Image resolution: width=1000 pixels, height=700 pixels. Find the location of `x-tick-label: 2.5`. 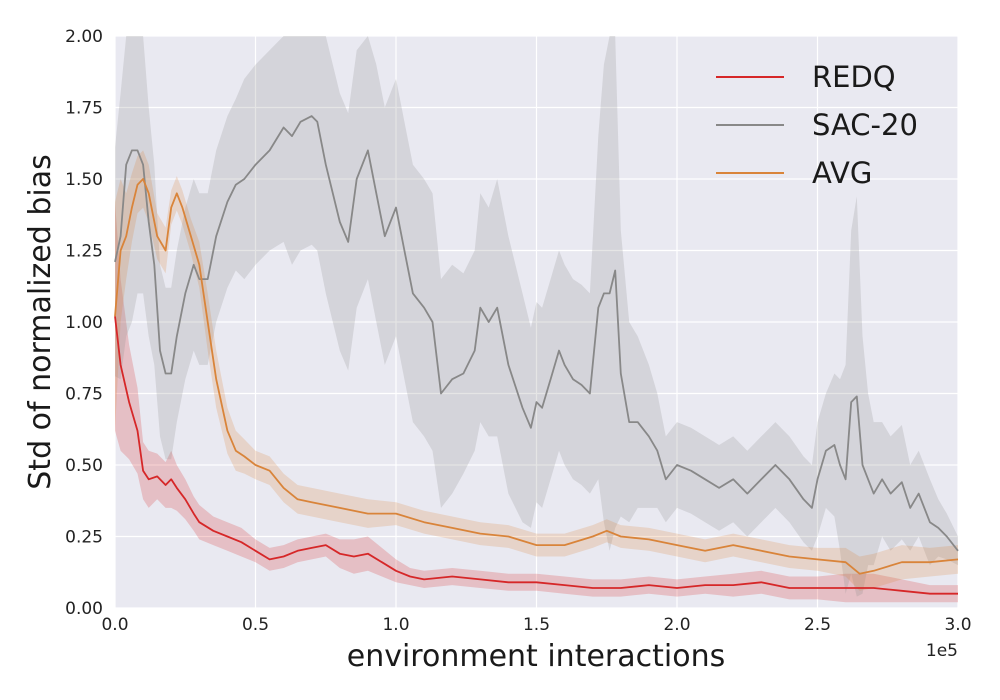

x-tick-label: 2.5 is located at coordinates (817, 625).